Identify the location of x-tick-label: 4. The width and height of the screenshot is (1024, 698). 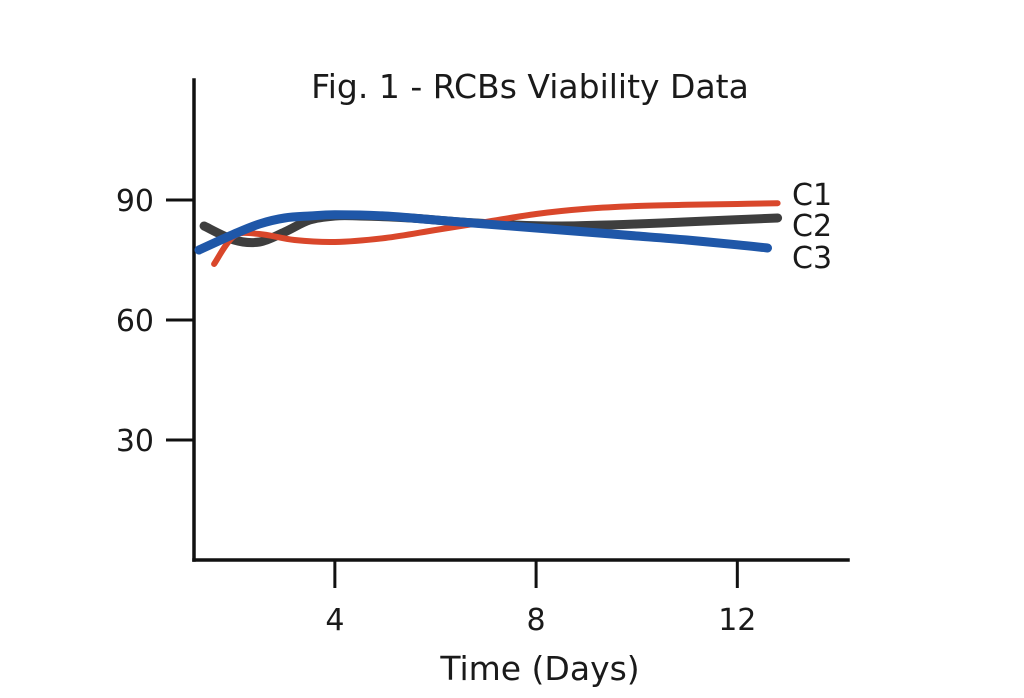
(334, 620).